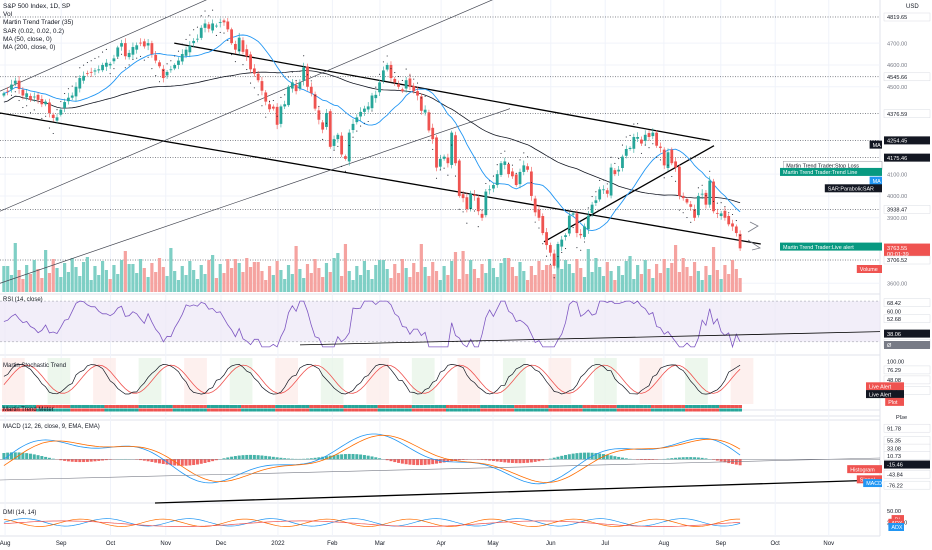 The height and width of the screenshot is (550, 932). What do you see at coordinates (907, 474) in the screenshot?
I see `macd-axis-label-bg` at bounding box center [907, 474].